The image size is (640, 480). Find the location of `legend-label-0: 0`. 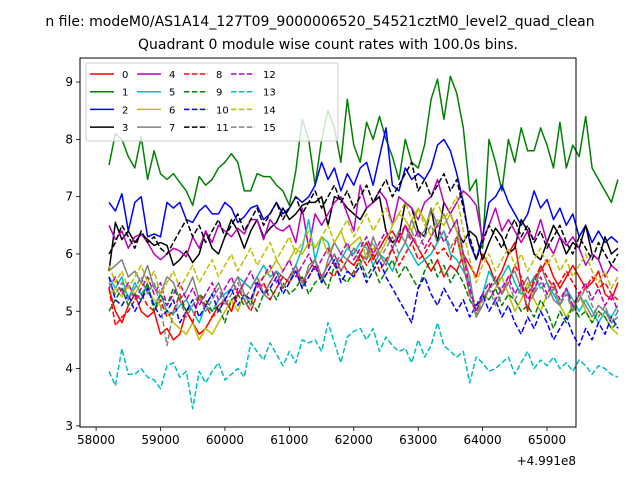

legend-label-0: 0 is located at coordinates (125, 75).